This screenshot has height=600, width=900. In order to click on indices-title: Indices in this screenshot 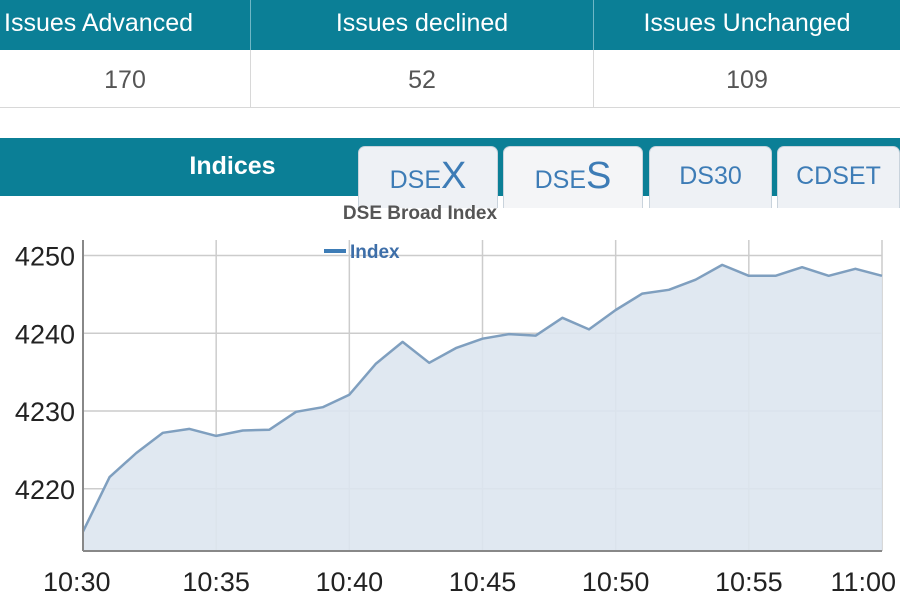, I will do `click(232, 166)`.